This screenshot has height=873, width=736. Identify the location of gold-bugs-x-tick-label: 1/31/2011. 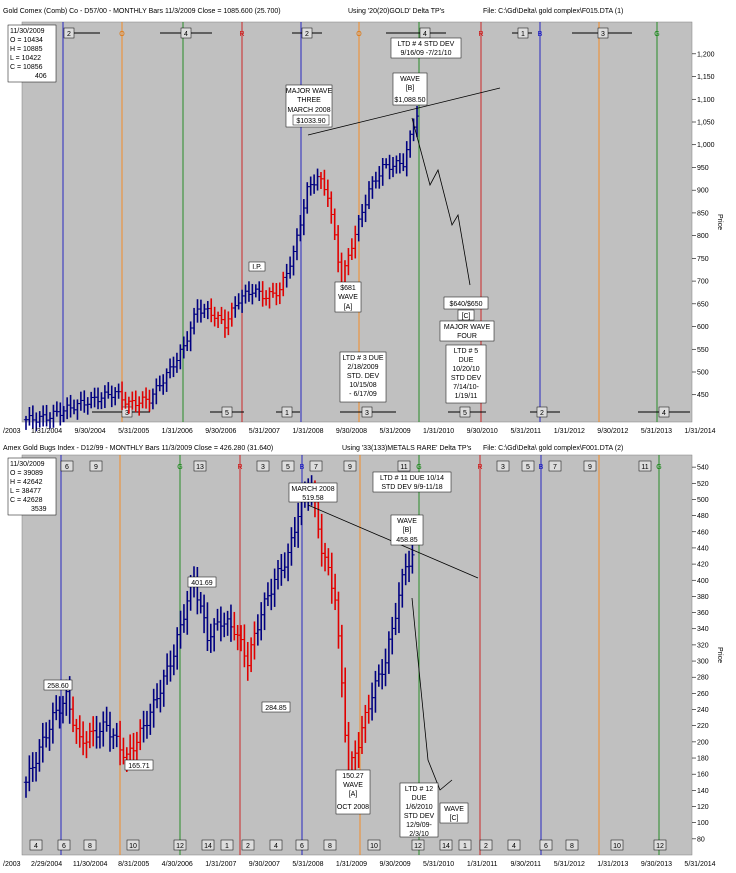
(482, 864).